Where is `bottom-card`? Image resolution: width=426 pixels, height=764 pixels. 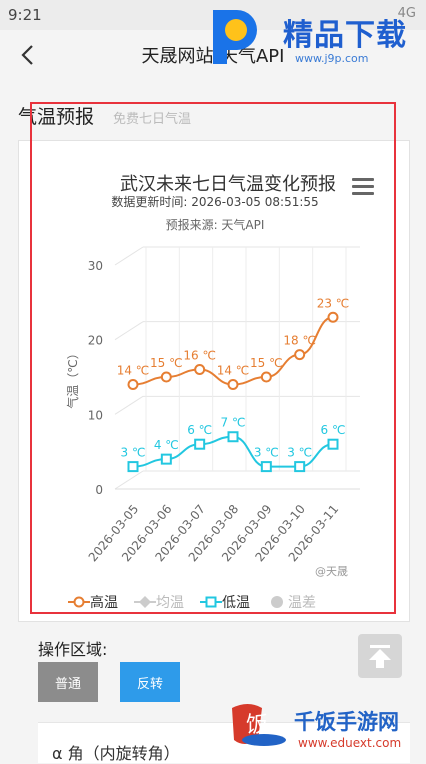 bottom-card is located at coordinates (224, 742).